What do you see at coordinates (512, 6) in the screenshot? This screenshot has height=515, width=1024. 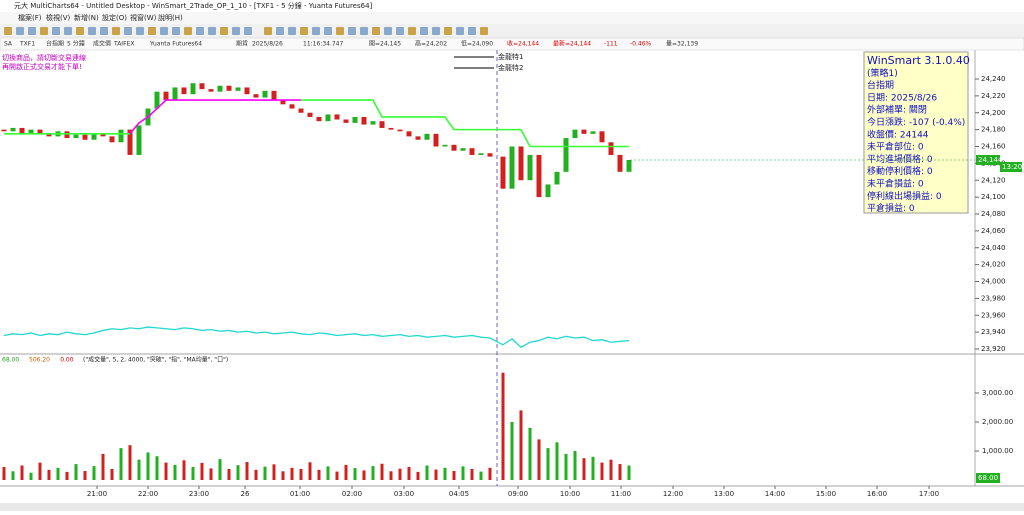 I see `title-bar` at bounding box center [512, 6].